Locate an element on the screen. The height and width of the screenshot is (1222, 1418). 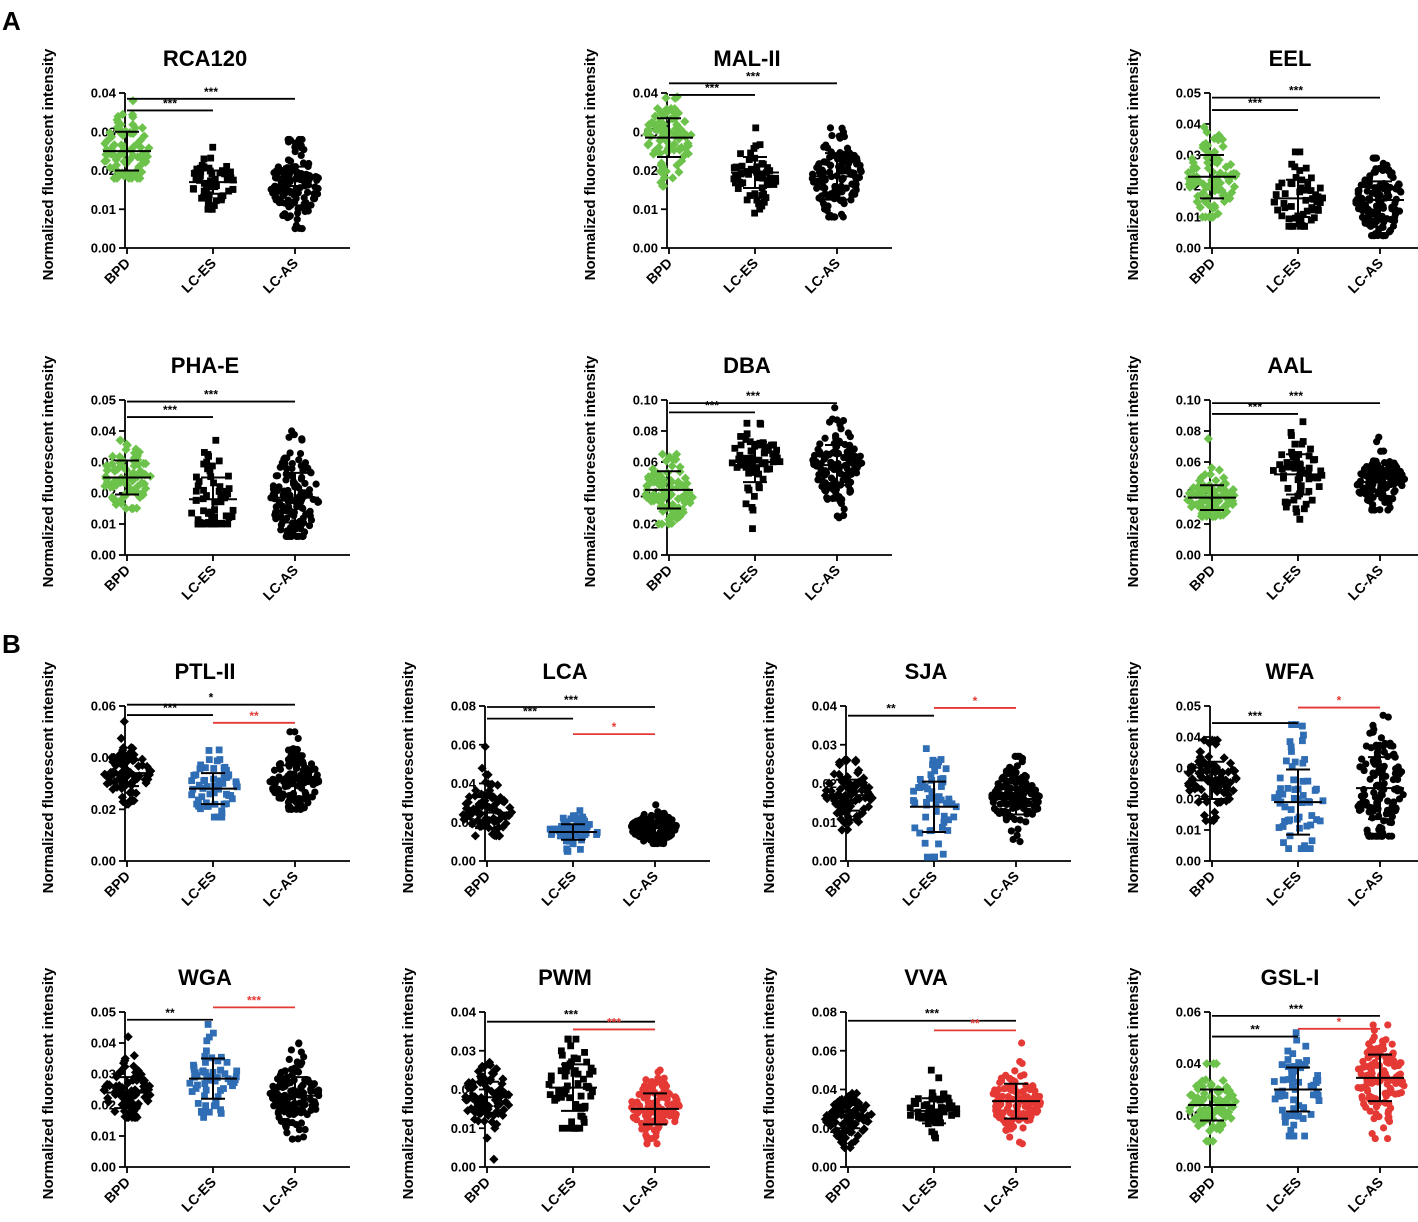
y-tick-label: 0.03 is located at coordinates (1188, 155).